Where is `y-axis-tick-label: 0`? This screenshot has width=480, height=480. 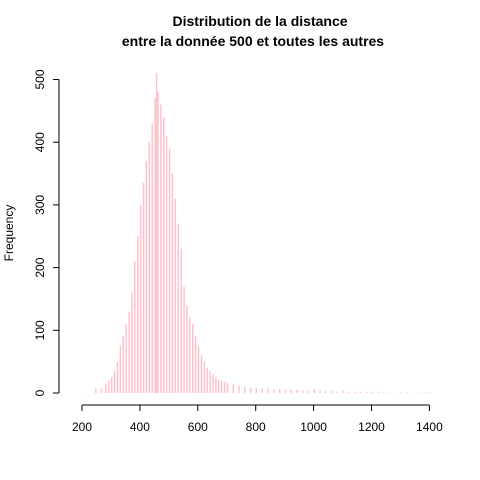 y-axis-tick-label: 0 is located at coordinates (40, 392).